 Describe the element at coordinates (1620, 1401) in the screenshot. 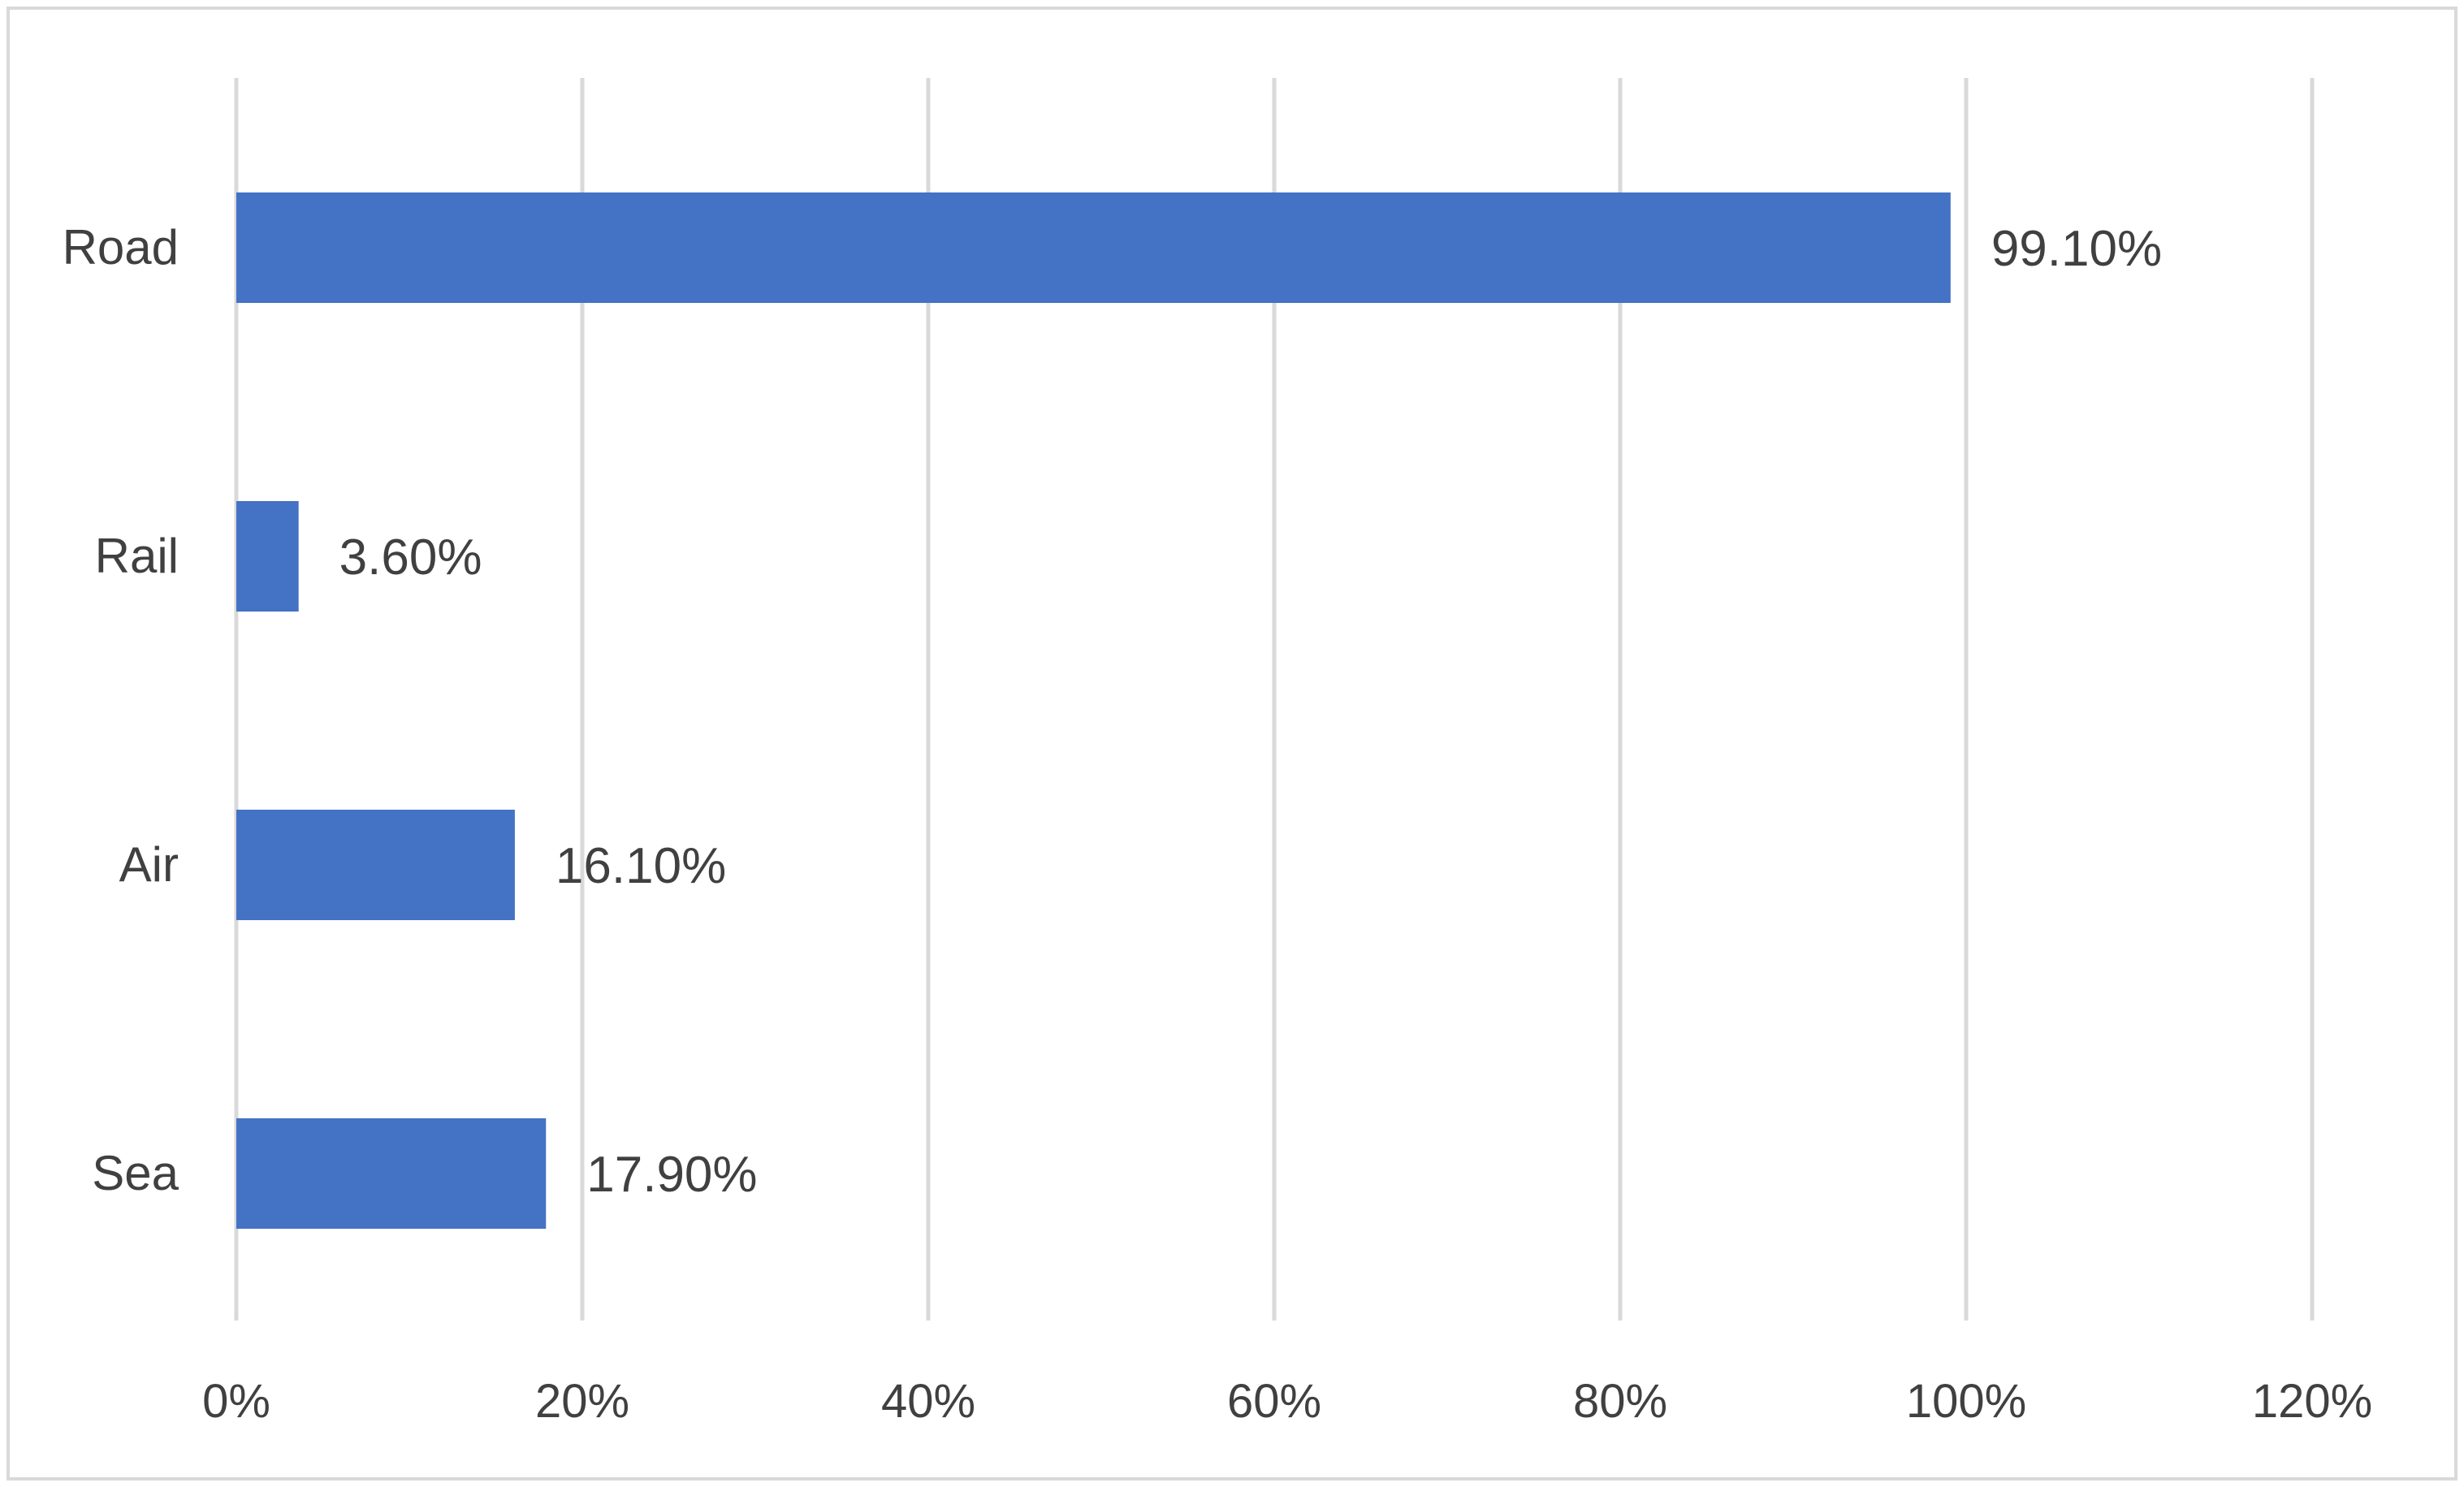

I see `x-tick-label: 80%` at that location.